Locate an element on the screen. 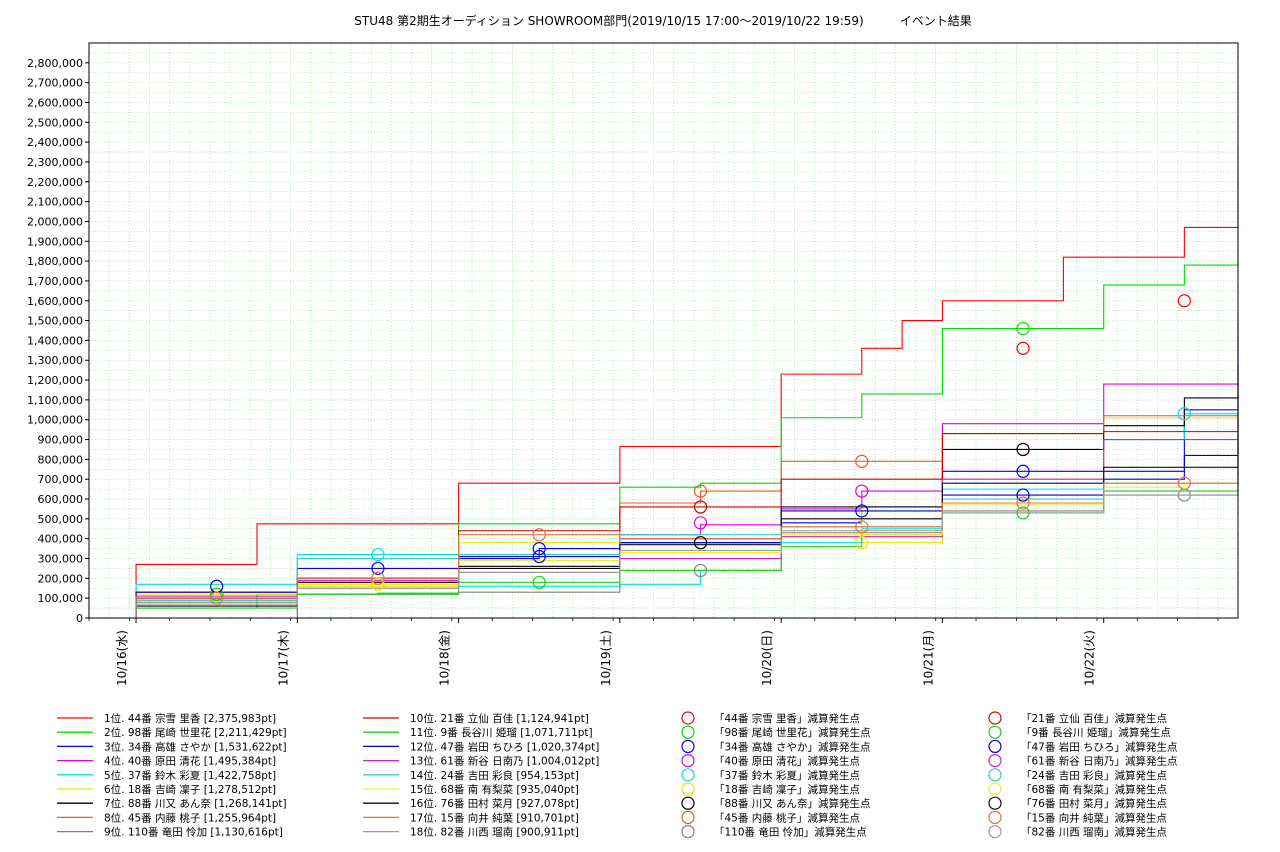 The width and height of the screenshot is (1280, 852). legend-marker-label: 「82番 川西 瑠南」減算発生点 is located at coordinates (1094, 832).